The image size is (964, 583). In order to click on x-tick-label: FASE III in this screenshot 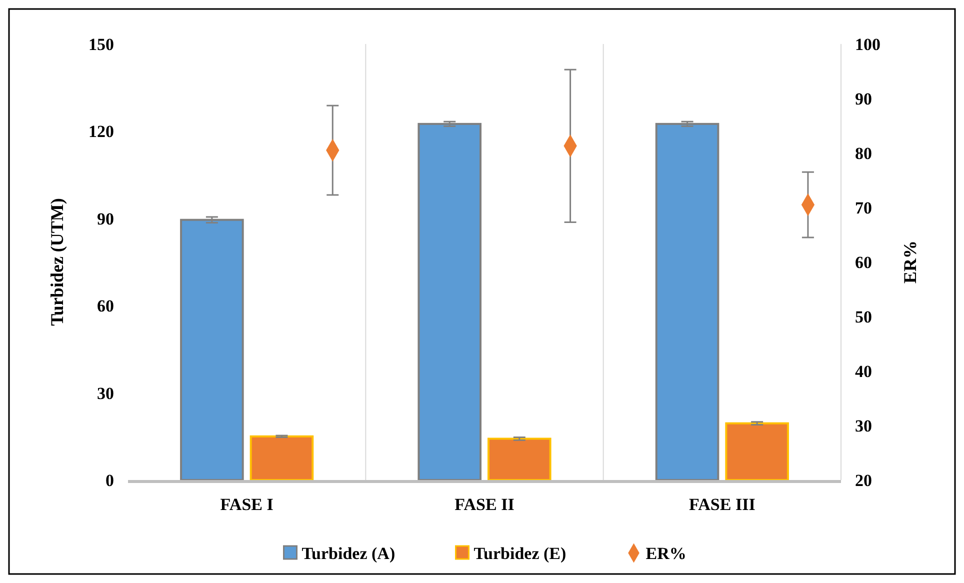, I will do `click(722, 504)`.